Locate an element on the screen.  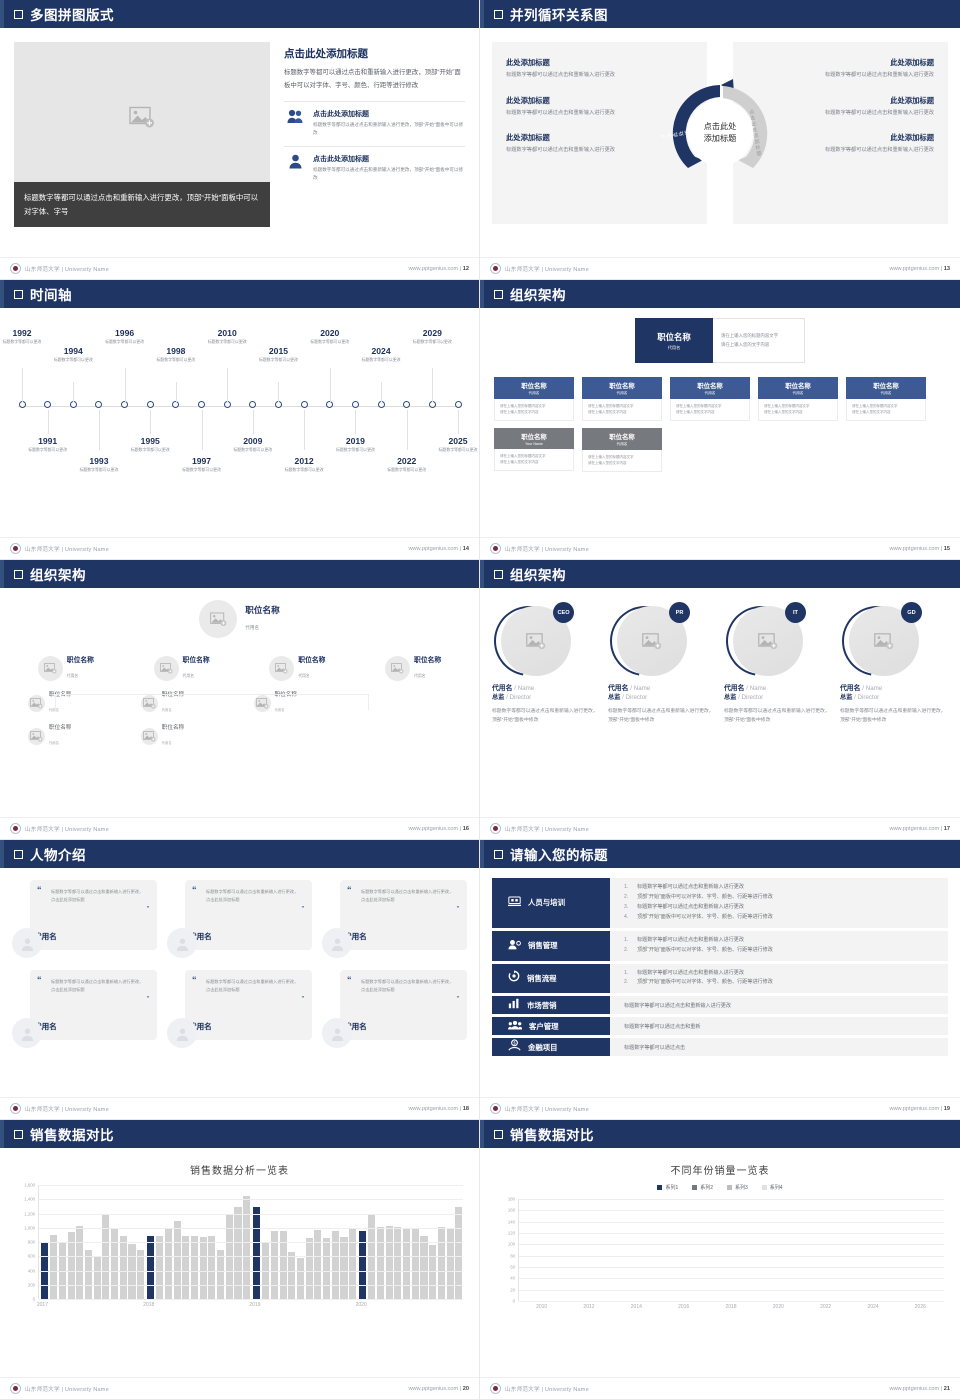
category-label: 客户管理 is located at coordinates (551, 1026).